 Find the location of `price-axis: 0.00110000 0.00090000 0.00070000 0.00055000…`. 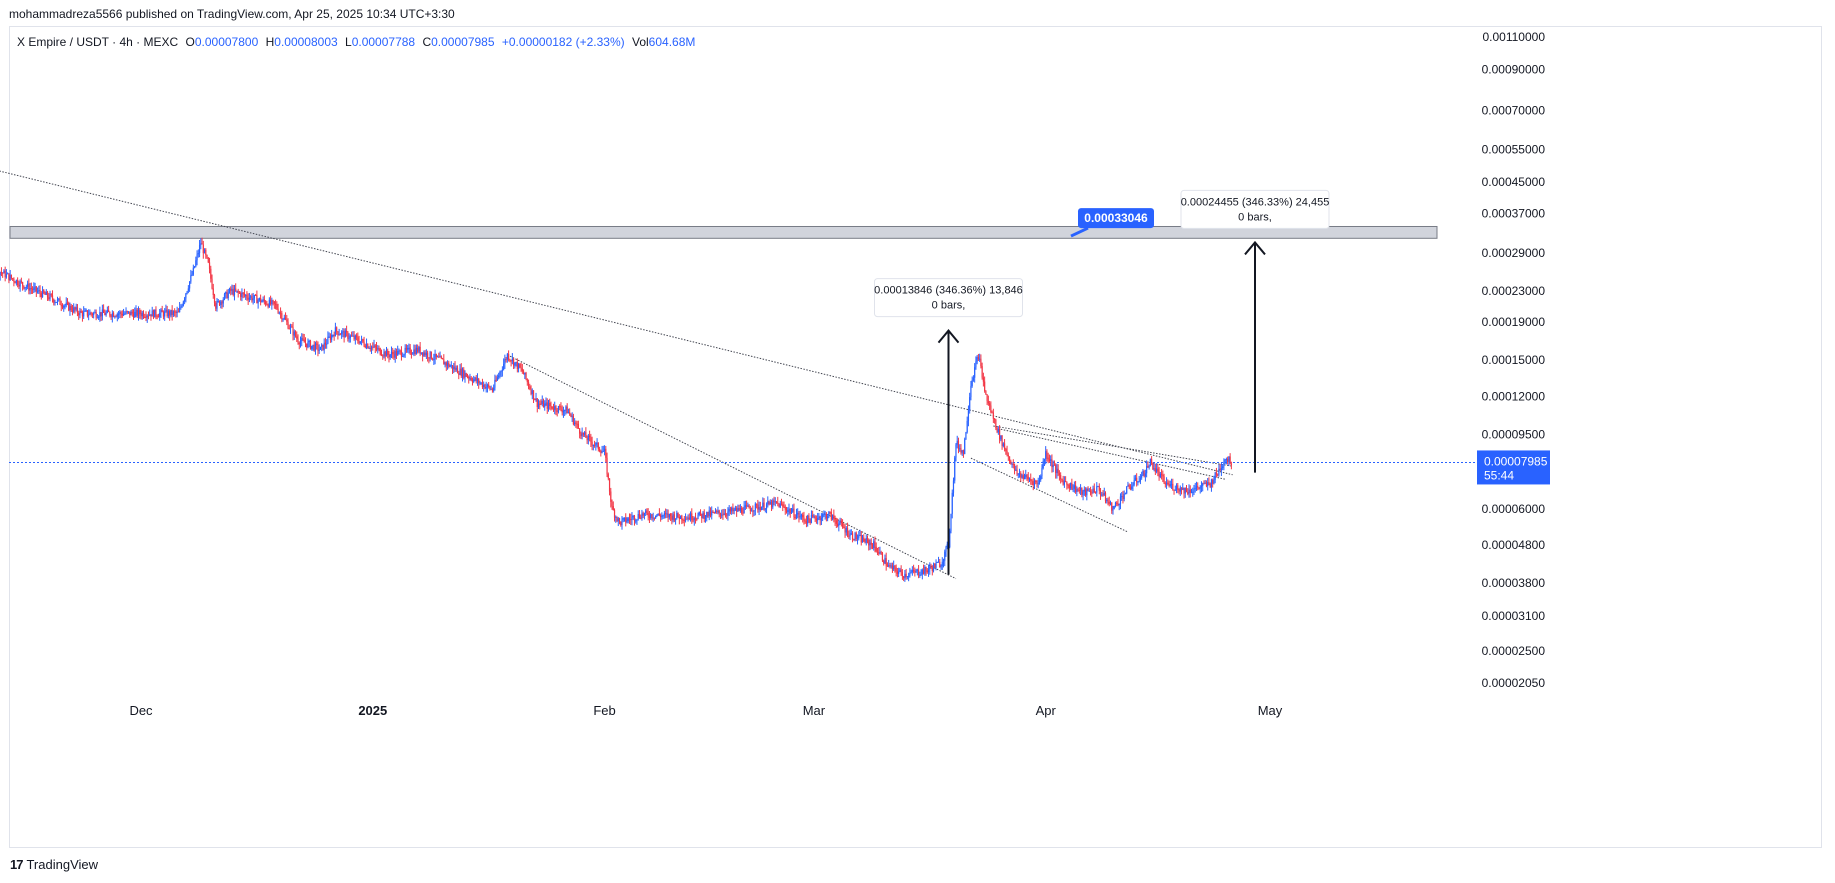

price-axis: 0.00110000 0.00090000 0.00070000 0.00055000… is located at coordinates (1513, 360).